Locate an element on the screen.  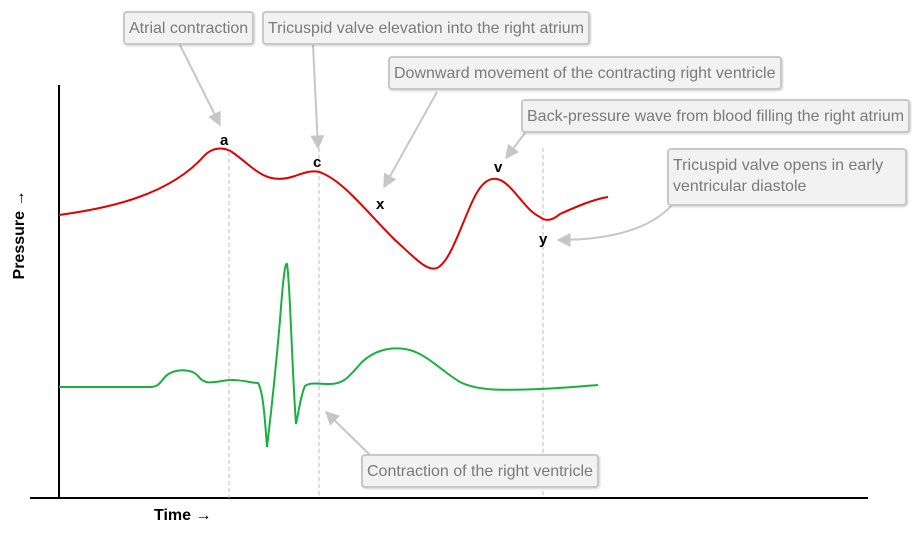
x-axis-label: Time → is located at coordinates (183, 515).